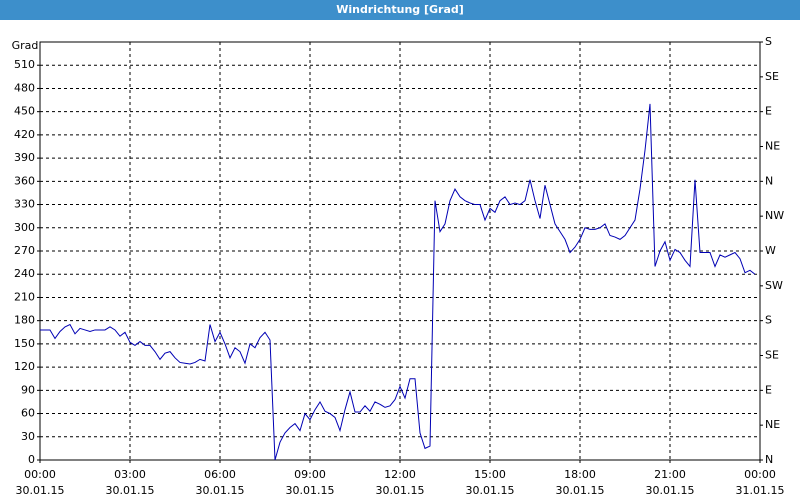  I want to click on y-tick-label: 210, so click(24, 296).